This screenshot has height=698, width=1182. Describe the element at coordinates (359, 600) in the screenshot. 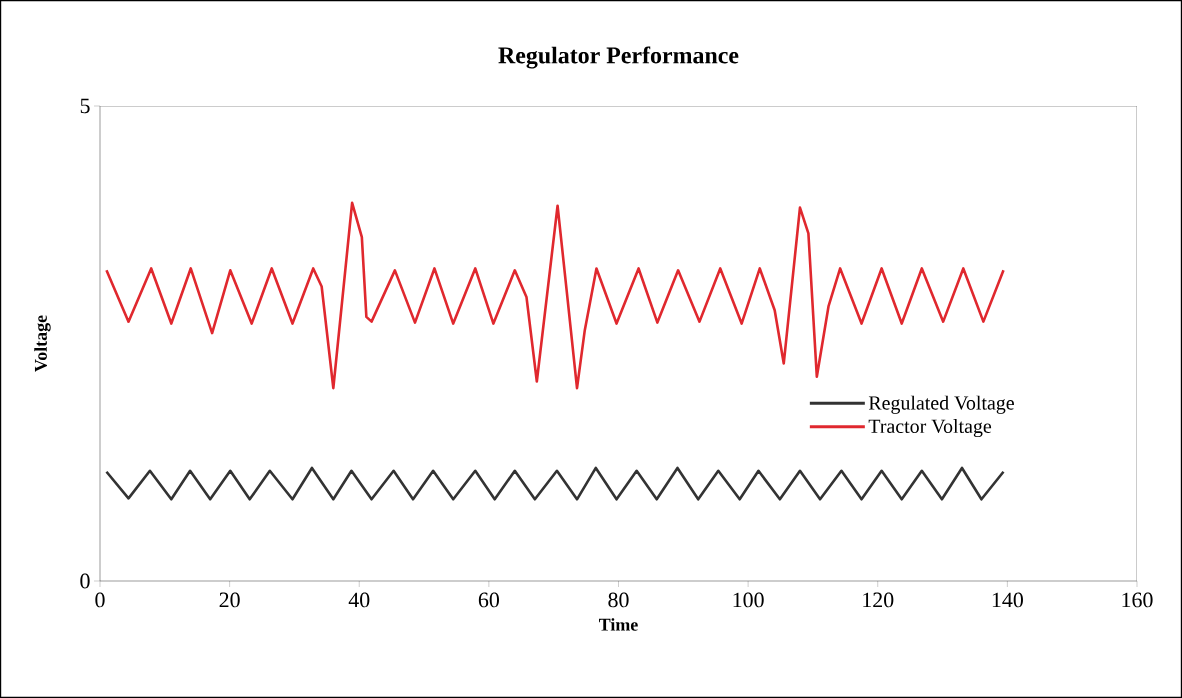

I see `x-tick-label: 40` at that location.